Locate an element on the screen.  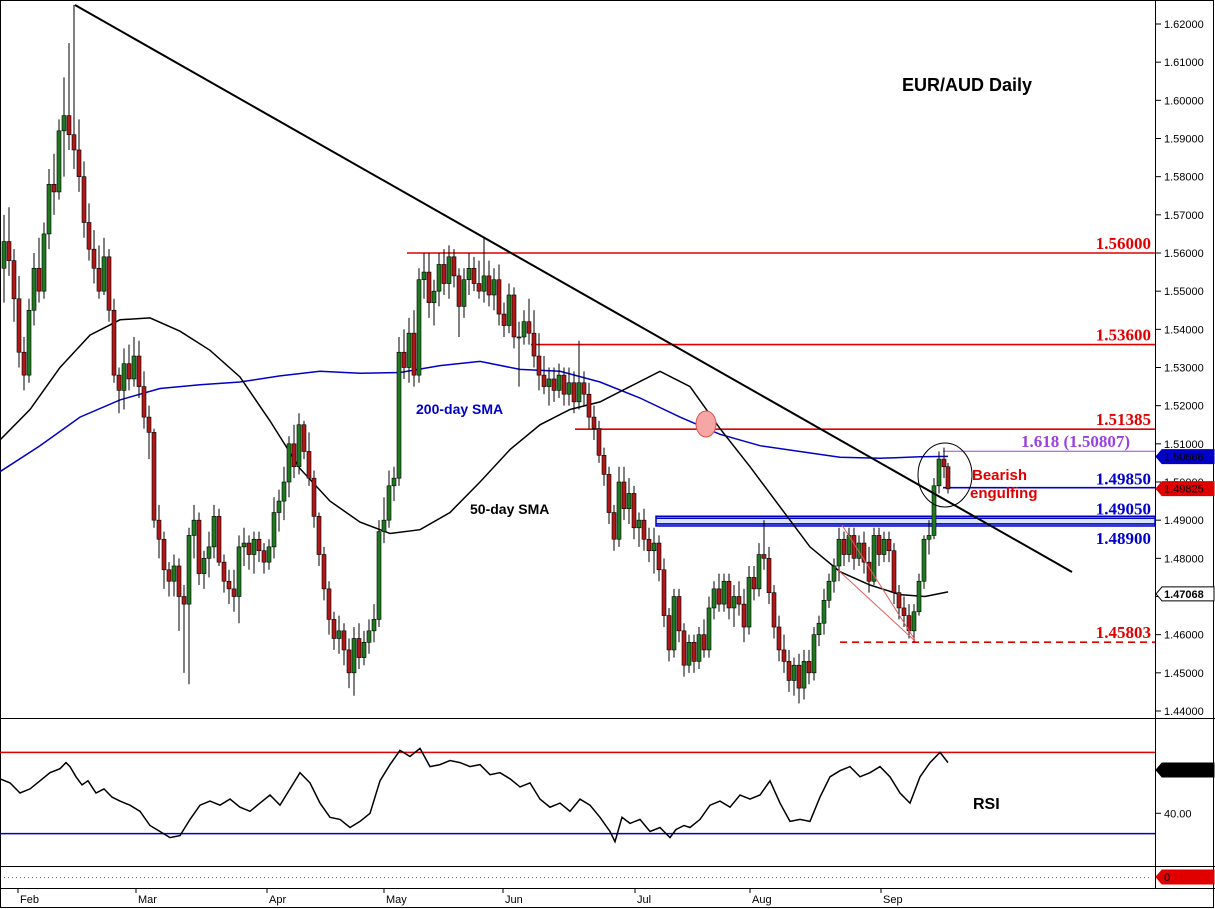
pattern-label-line2: engulfing is located at coordinates (1004, 493).